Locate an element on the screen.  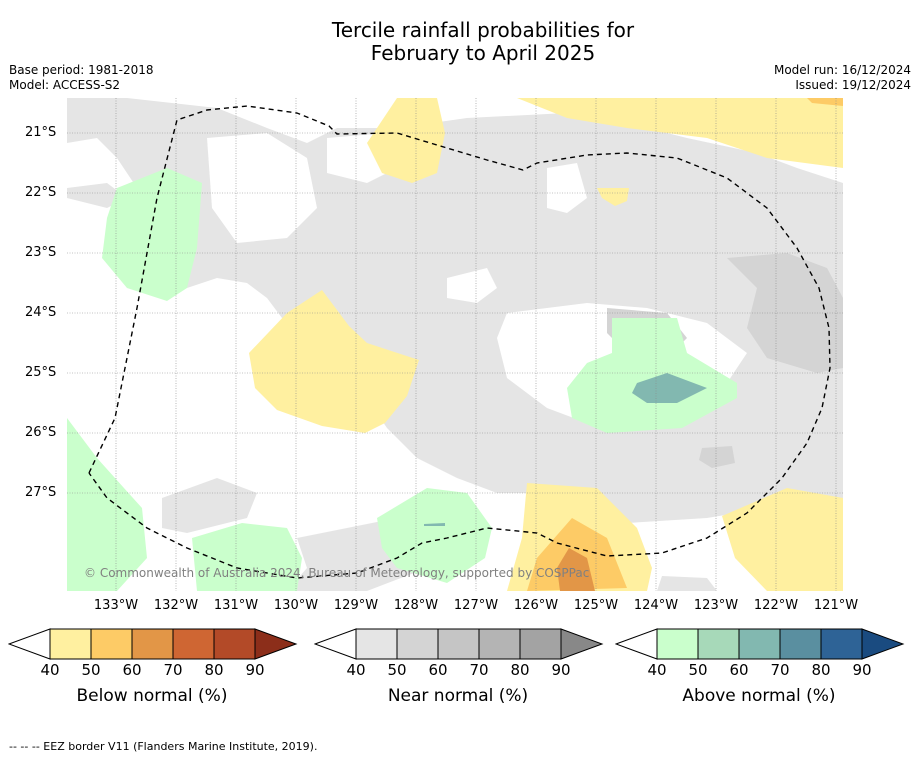
above-tick-40: 40 is located at coordinates (657, 670).